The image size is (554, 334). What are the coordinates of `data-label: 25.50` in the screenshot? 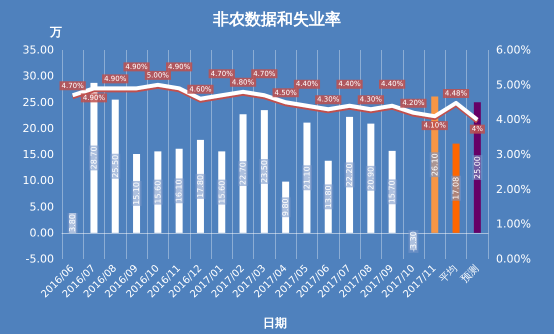 It's located at (115, 166).